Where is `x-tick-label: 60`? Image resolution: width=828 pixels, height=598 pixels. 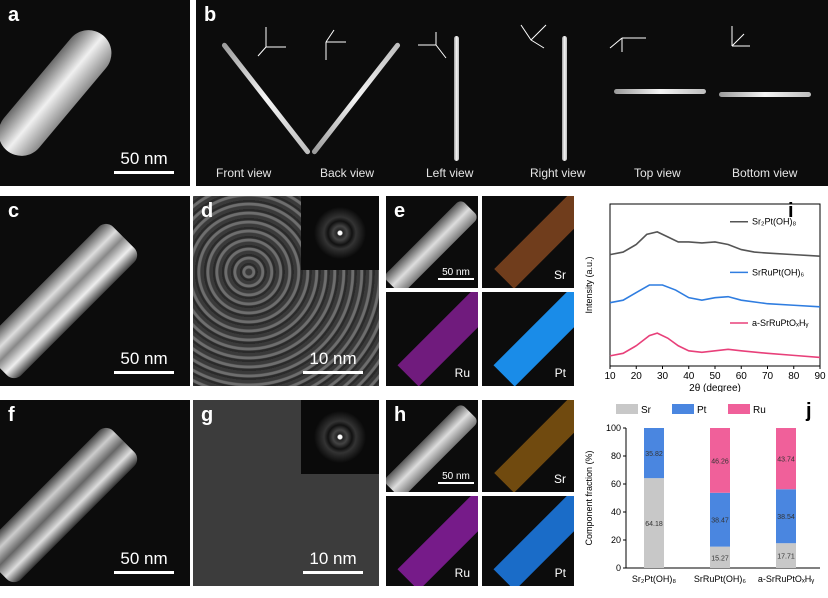 x-tick-label: 60 is located at coordinates (742, 376).